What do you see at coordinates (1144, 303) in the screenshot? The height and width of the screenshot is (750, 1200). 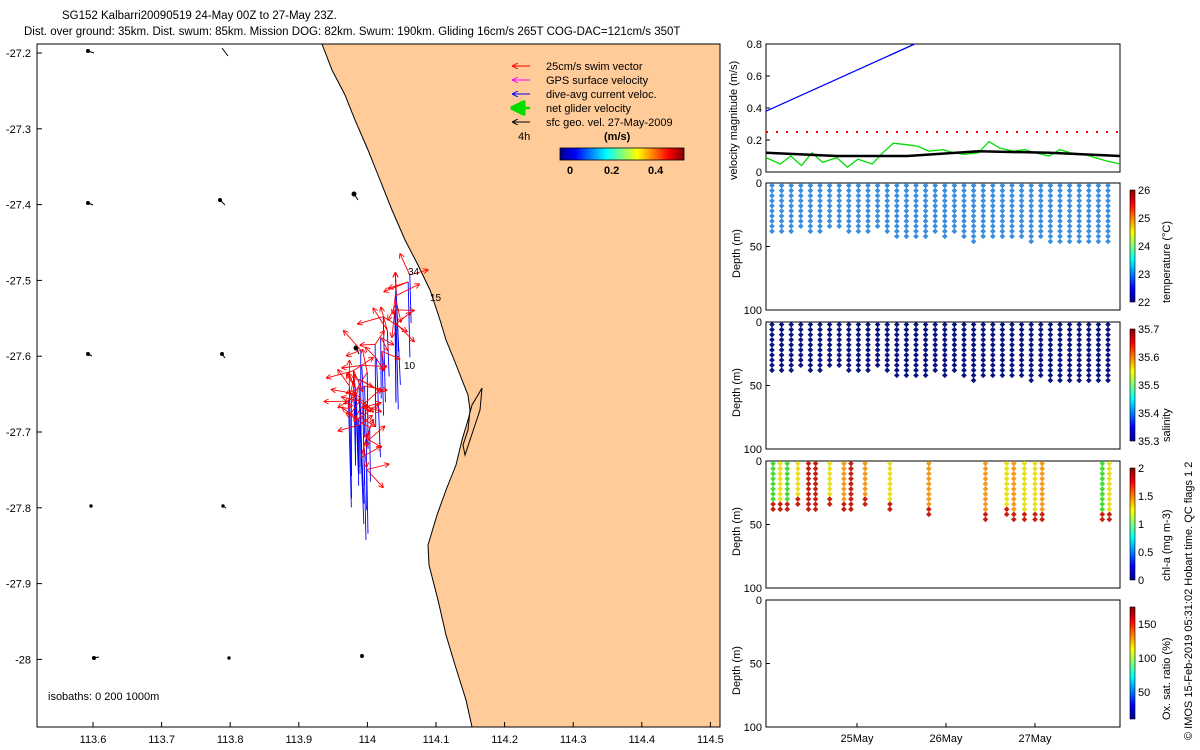 I see `colorbar-tick-label: 22` at bounding box center [1144, 303].